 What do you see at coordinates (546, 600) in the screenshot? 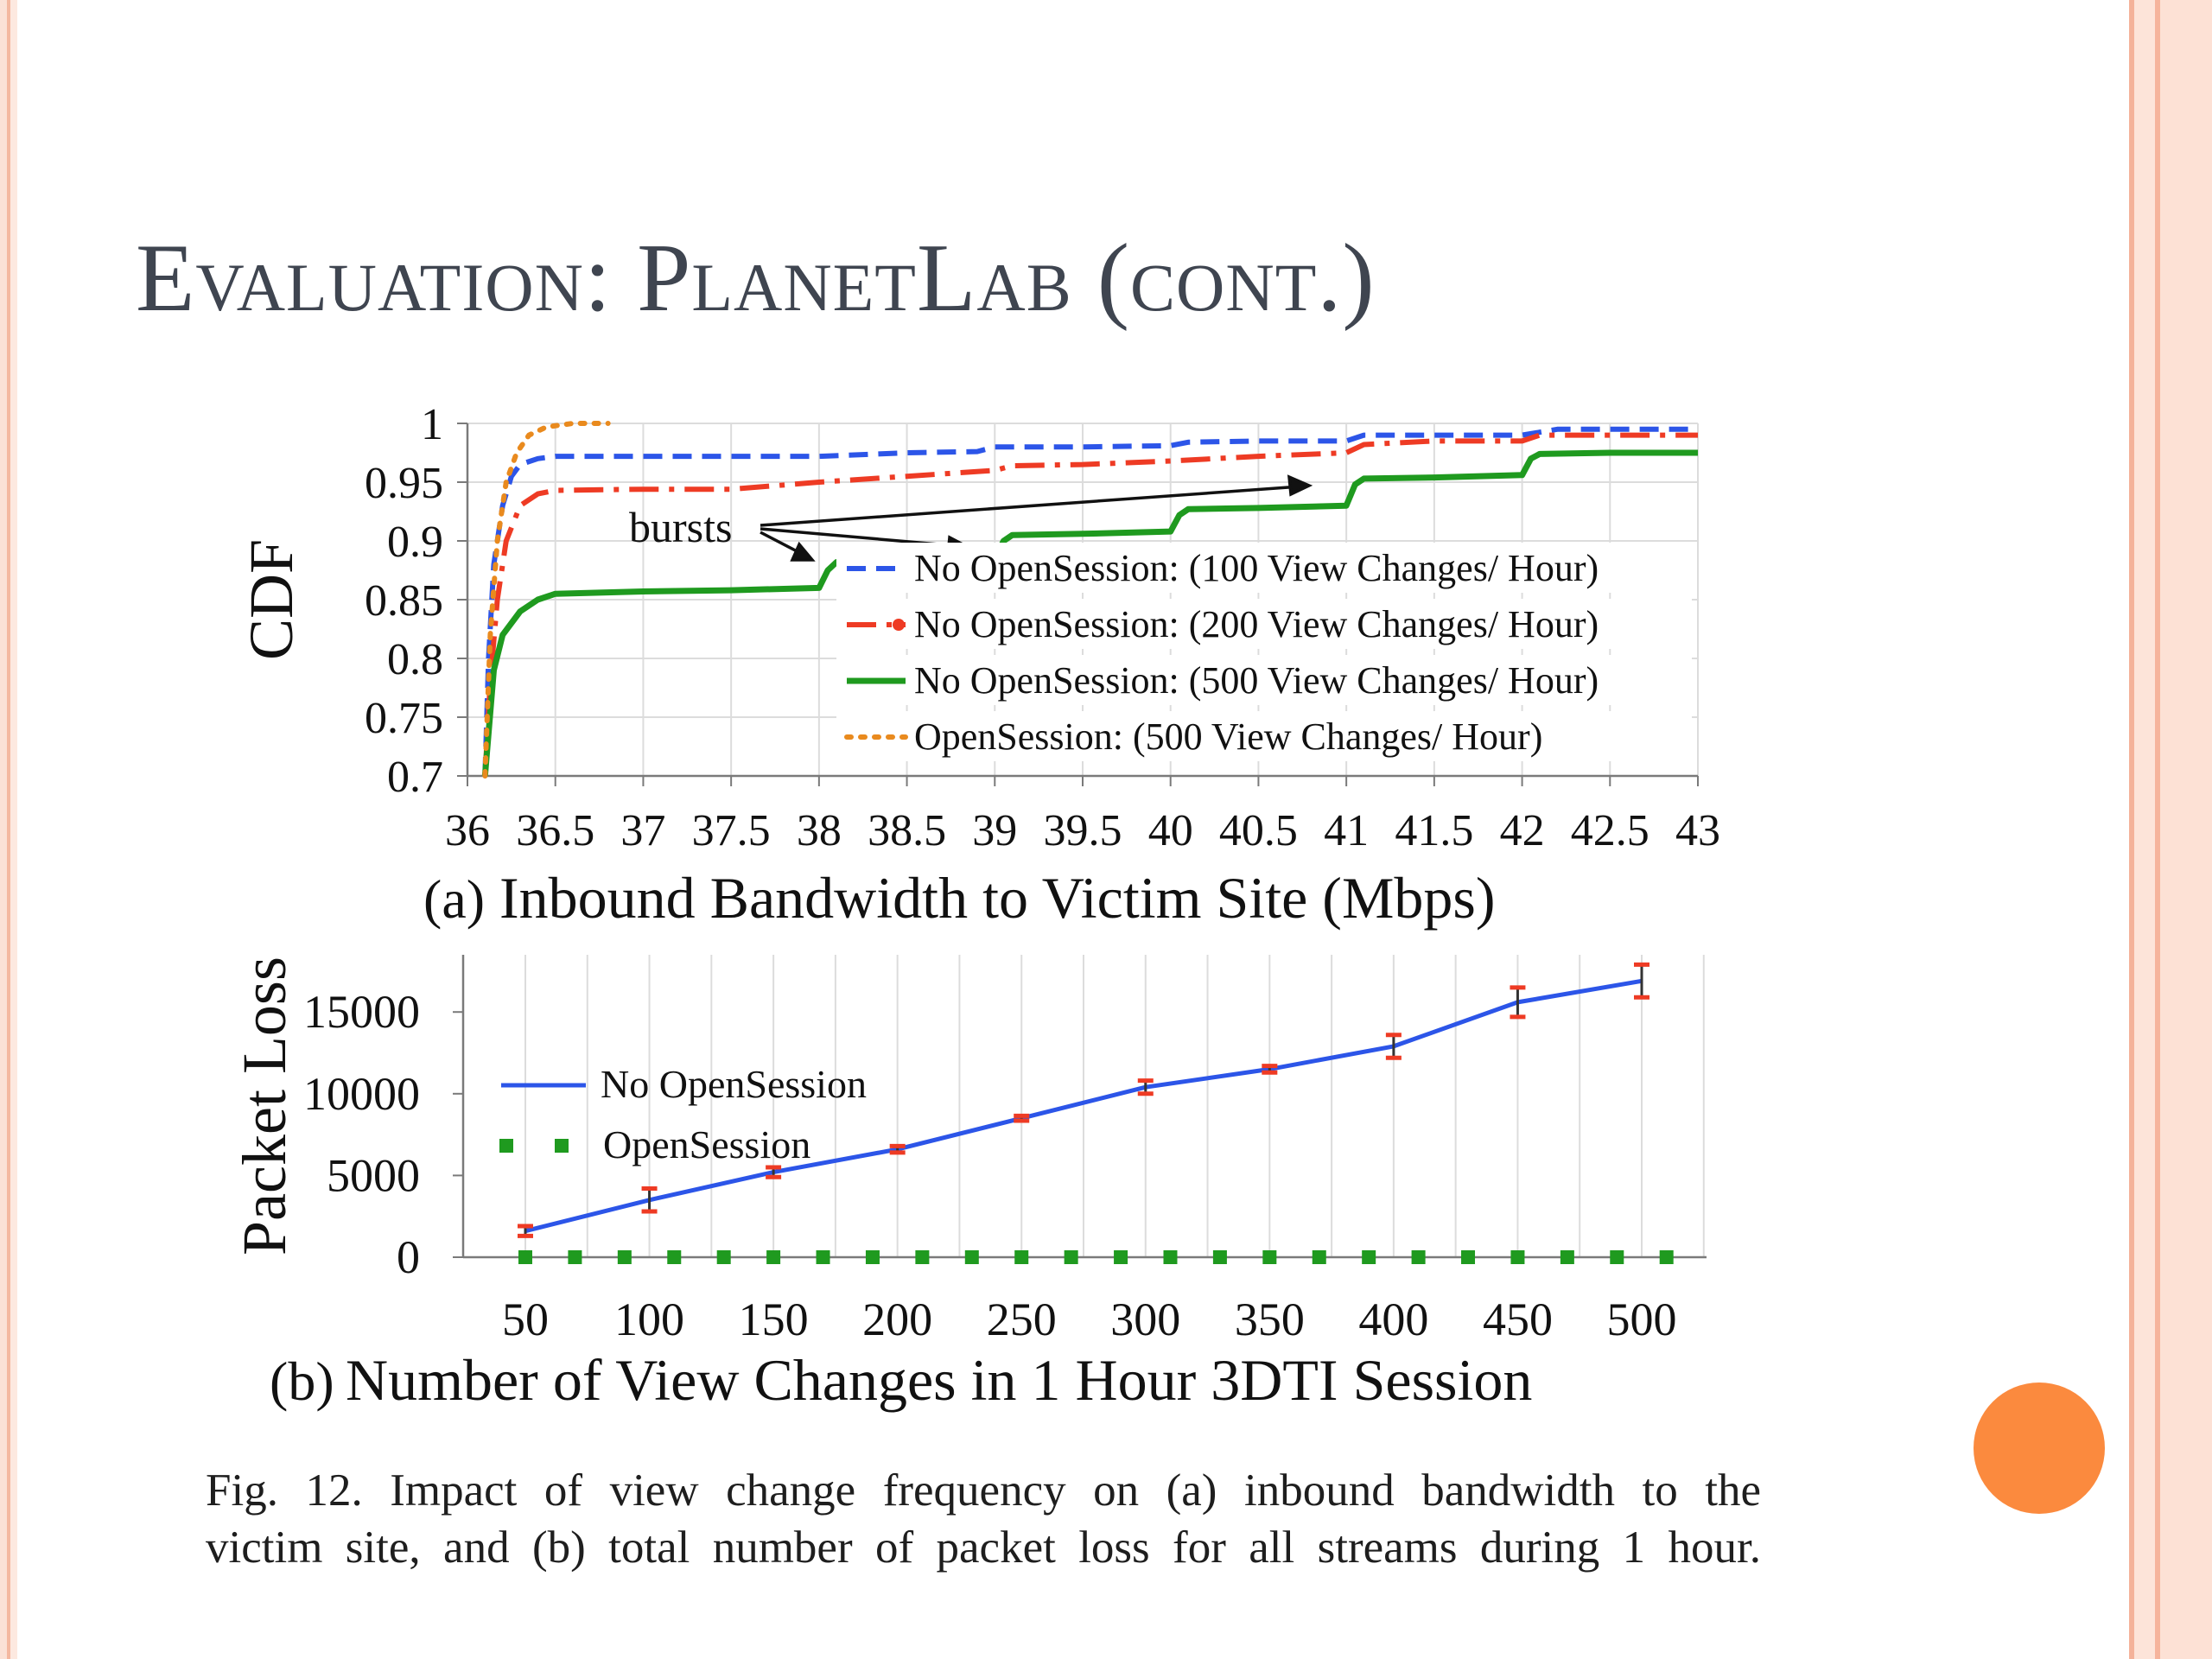
I see `cdf-series-4-line` at bounding box center [546, 600].